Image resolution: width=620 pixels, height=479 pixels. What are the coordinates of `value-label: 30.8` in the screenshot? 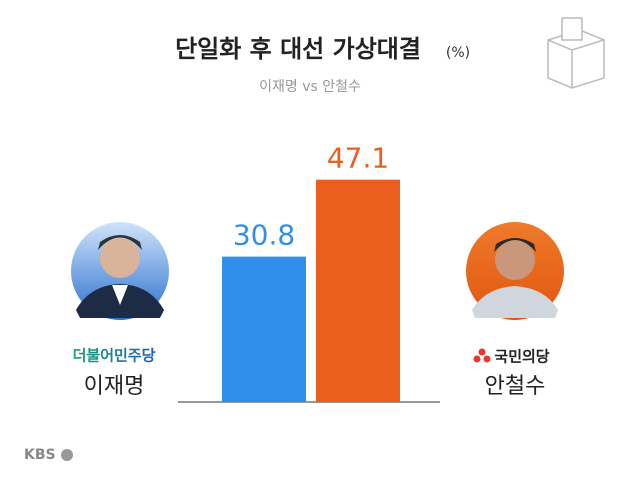 It's located at (264, 235).